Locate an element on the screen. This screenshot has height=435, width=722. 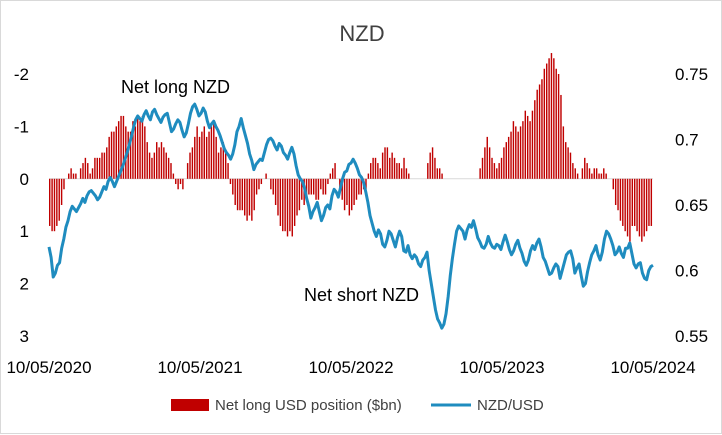
left-tick-label: -2 is located at coordinates (21, 74).